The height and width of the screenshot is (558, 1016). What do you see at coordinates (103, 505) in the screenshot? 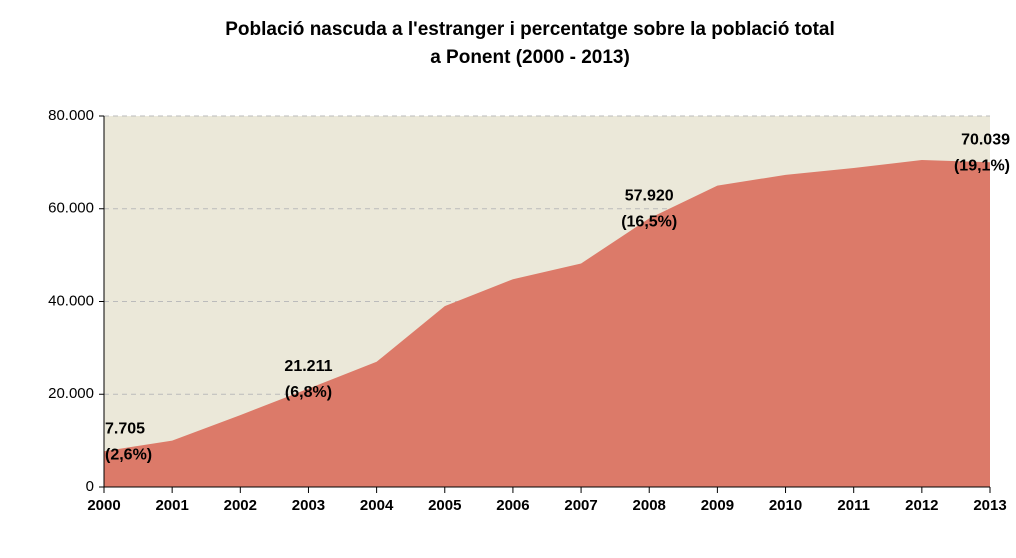
I see `x-tick-label: 2000` at bounding box center [103, 505].